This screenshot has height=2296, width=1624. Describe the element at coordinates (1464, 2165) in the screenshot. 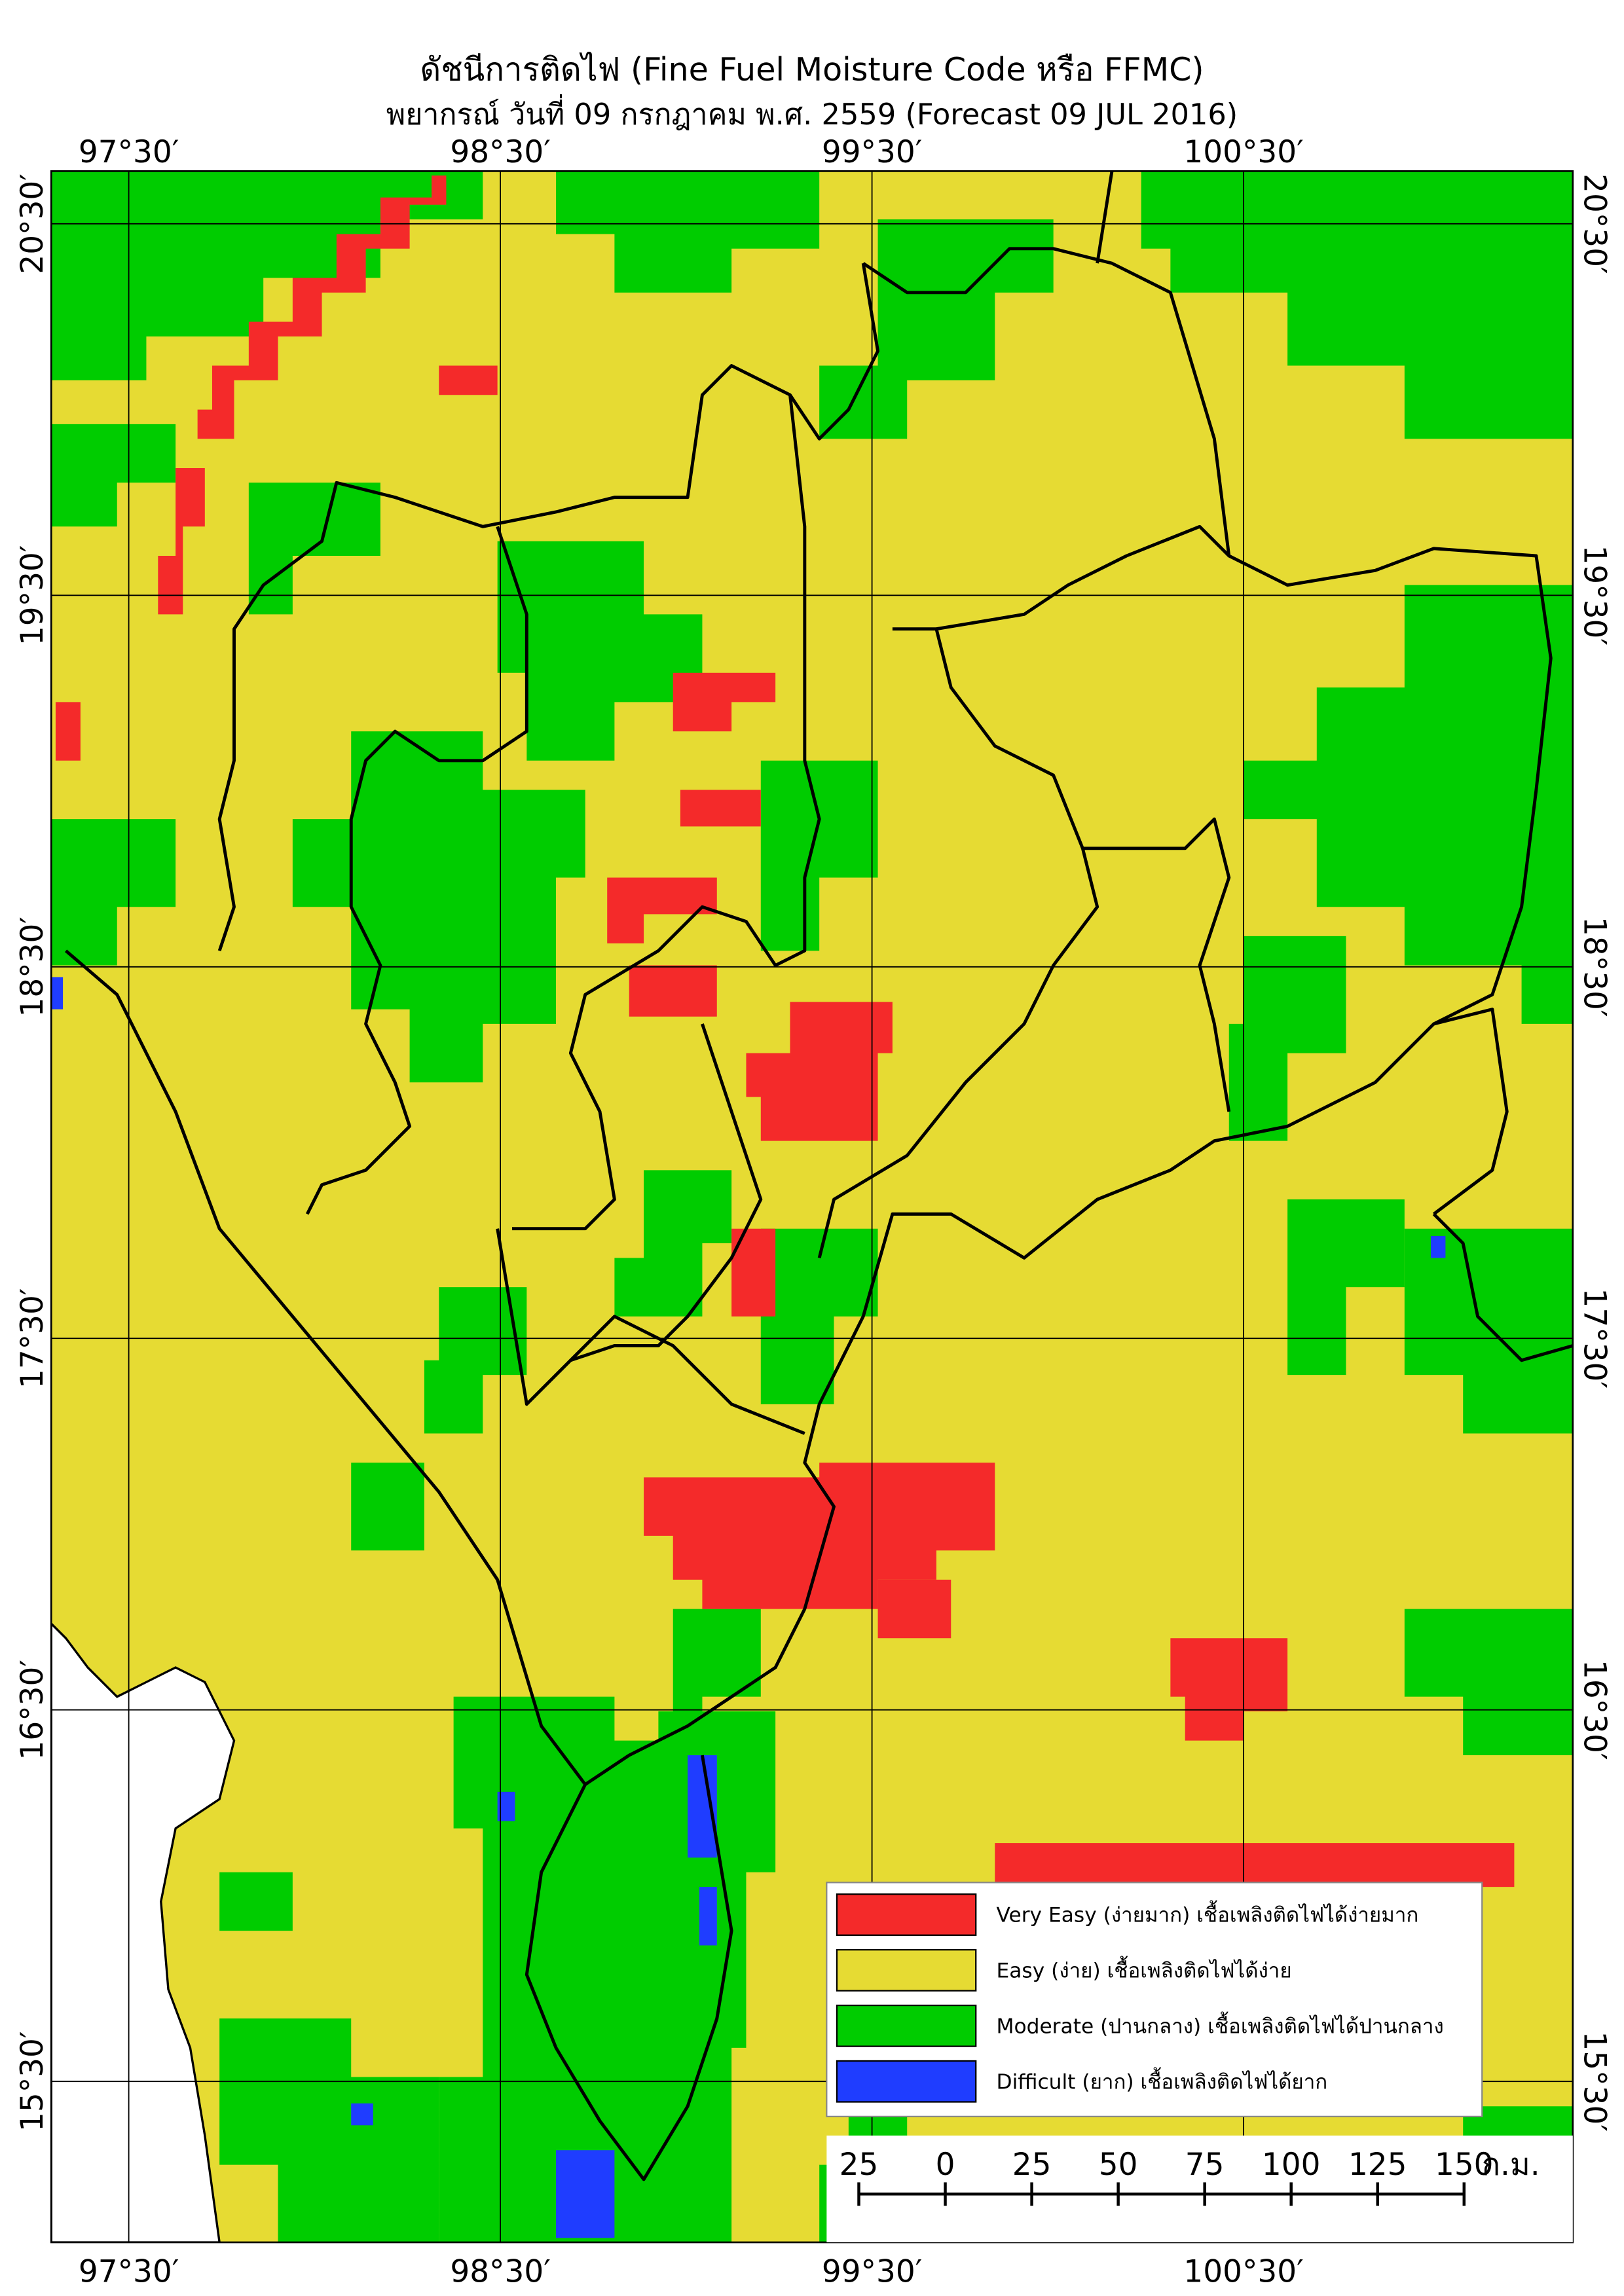

I see `scale-bar-label: 150` at that location.